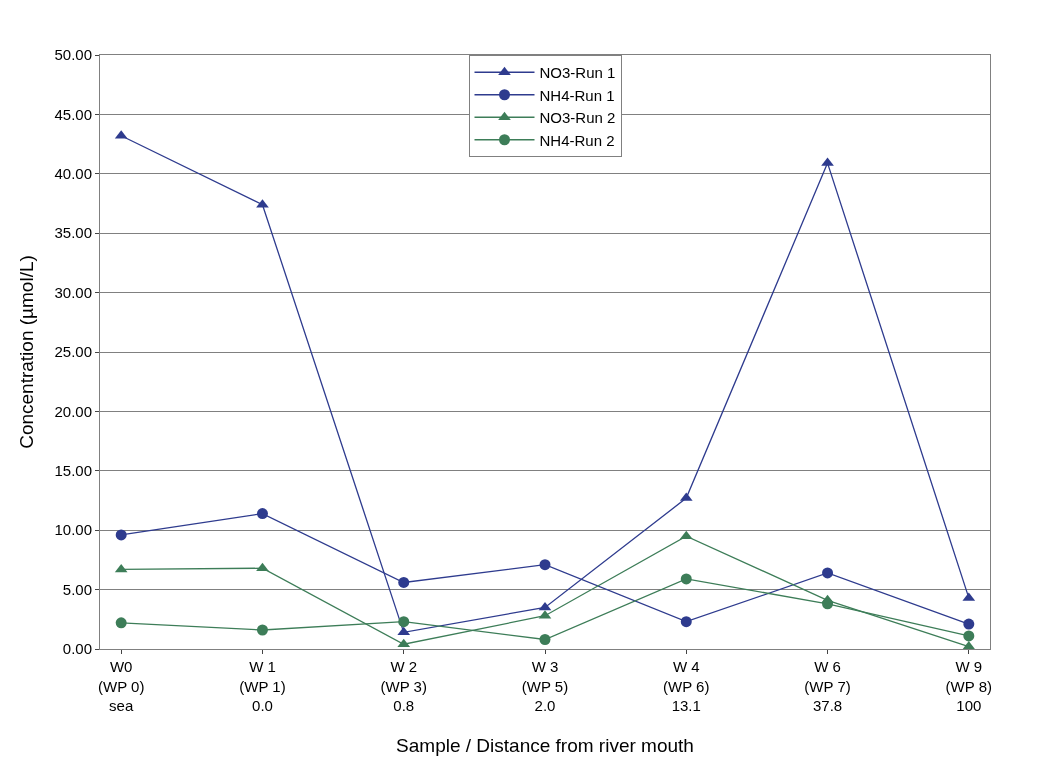  Describe the element at coordinates (73, 292) in the screenshot. I see `y-tick-label: 30.00` at that location.